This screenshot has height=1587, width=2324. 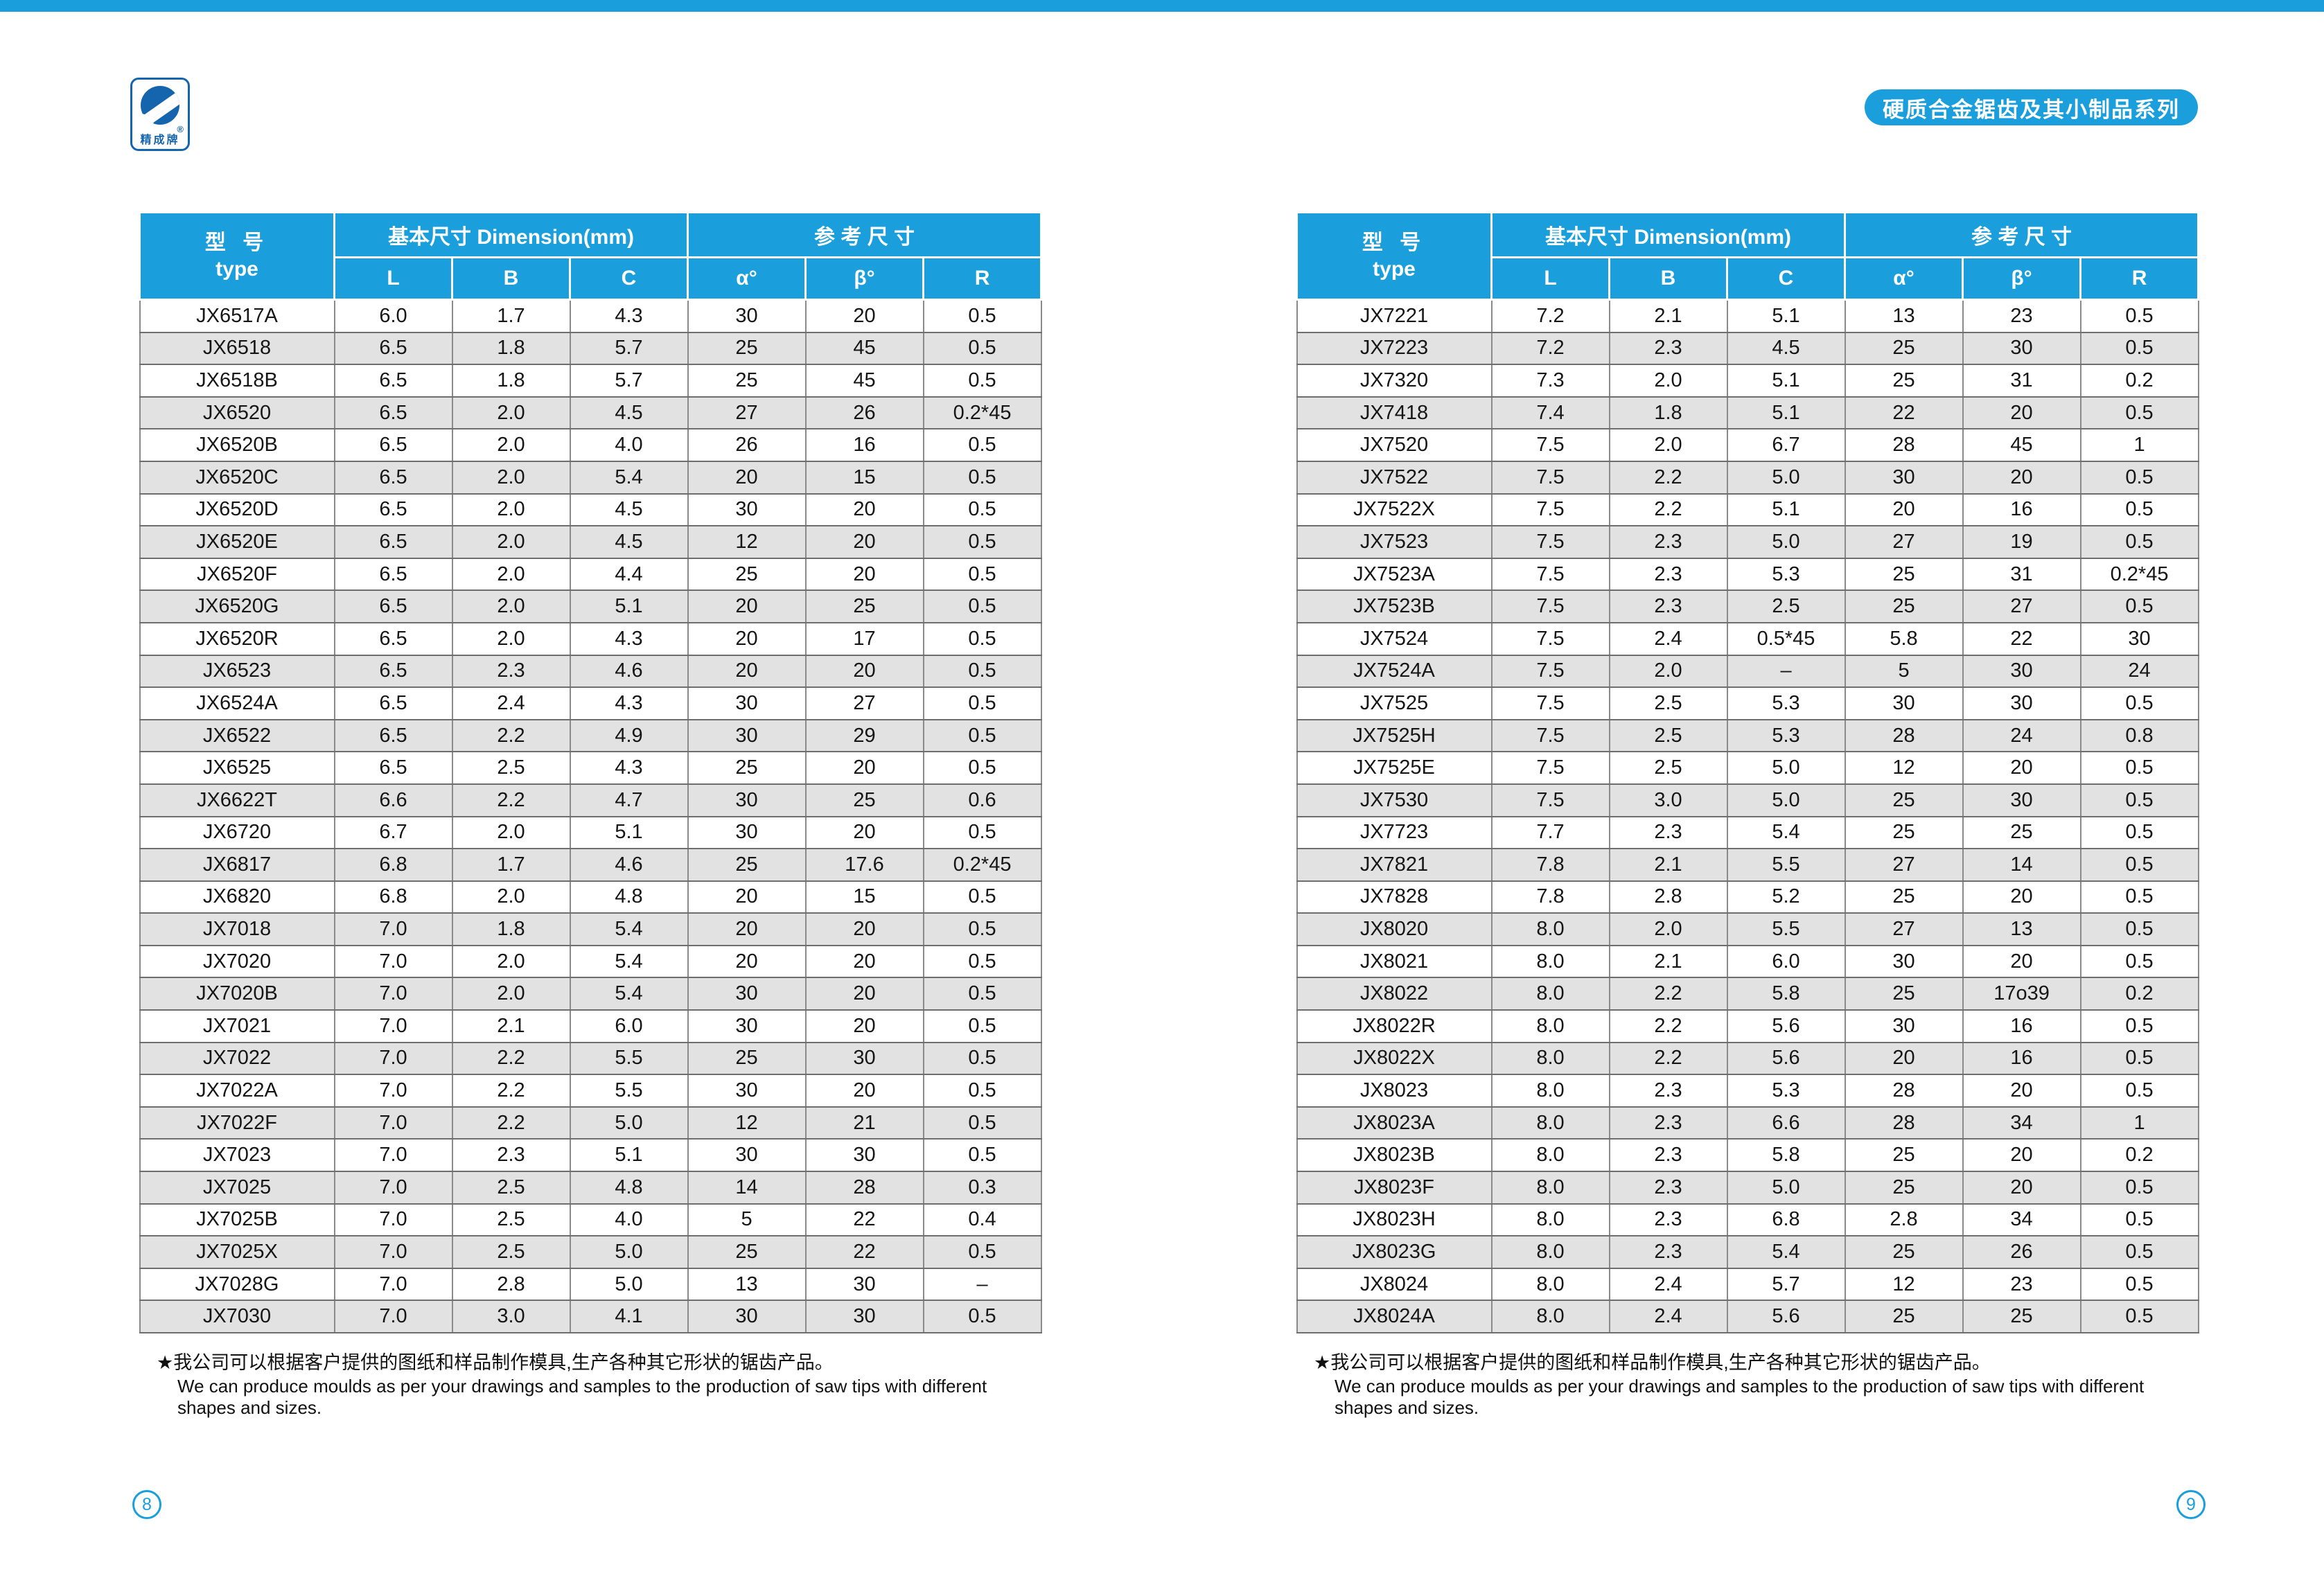 What do you see at coordinates (237, 381) in the screenshot?
I see `type-cell: JX6518B` at bounding box center [237, 381].